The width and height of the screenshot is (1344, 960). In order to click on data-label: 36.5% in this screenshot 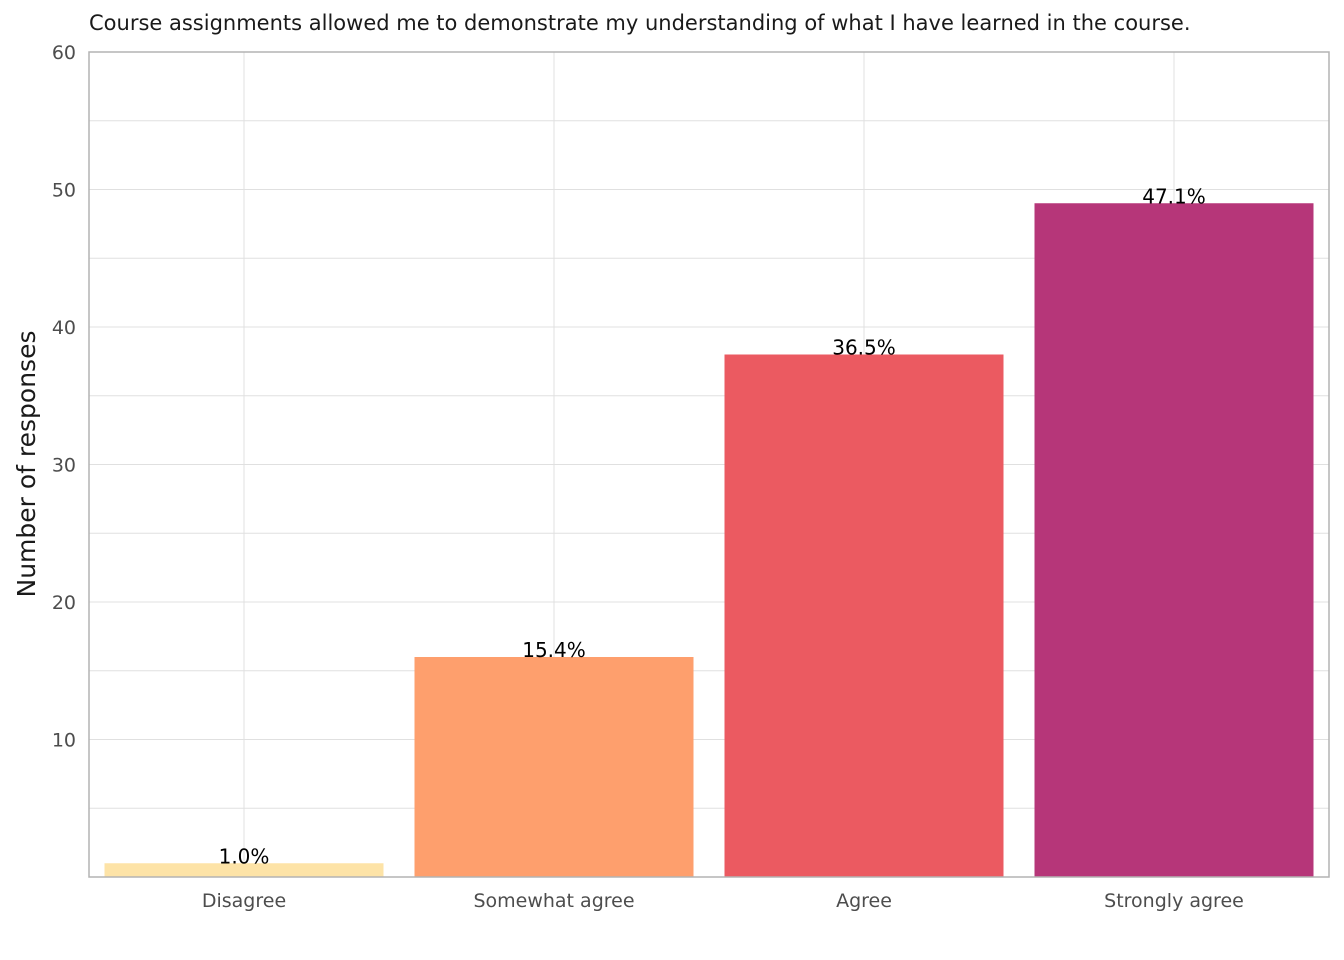, I will do `click(864, 348)`.